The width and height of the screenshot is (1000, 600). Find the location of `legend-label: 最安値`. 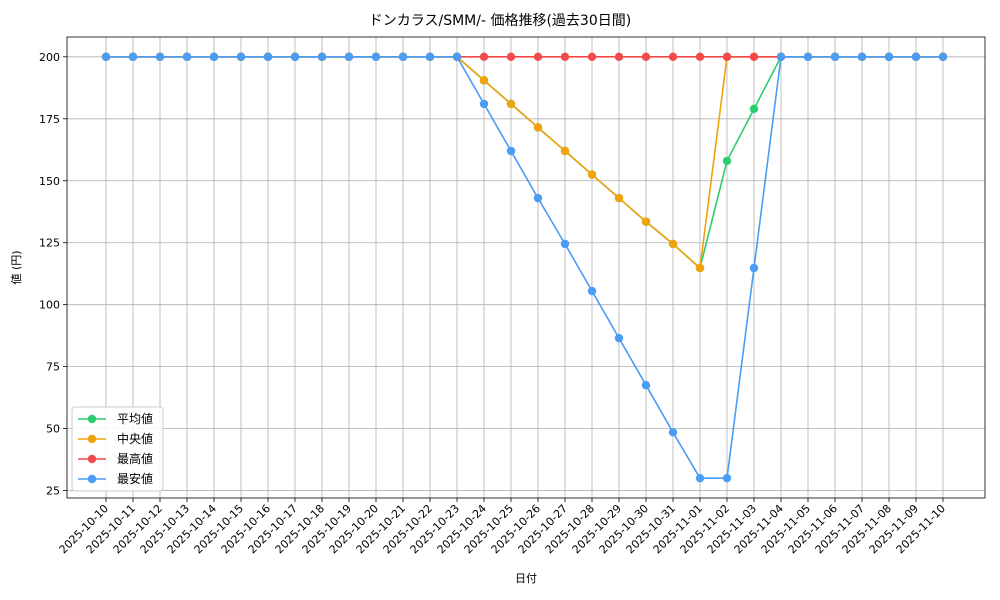

legend-label: 最安値 is located at coordinates (135, 478).